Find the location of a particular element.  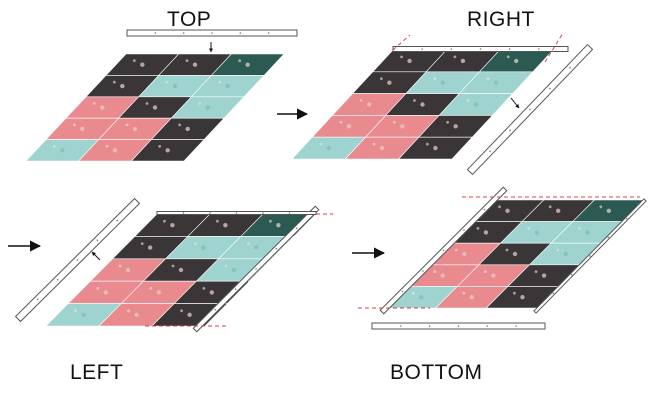

quilt-top is located at coordinates (155, 107).